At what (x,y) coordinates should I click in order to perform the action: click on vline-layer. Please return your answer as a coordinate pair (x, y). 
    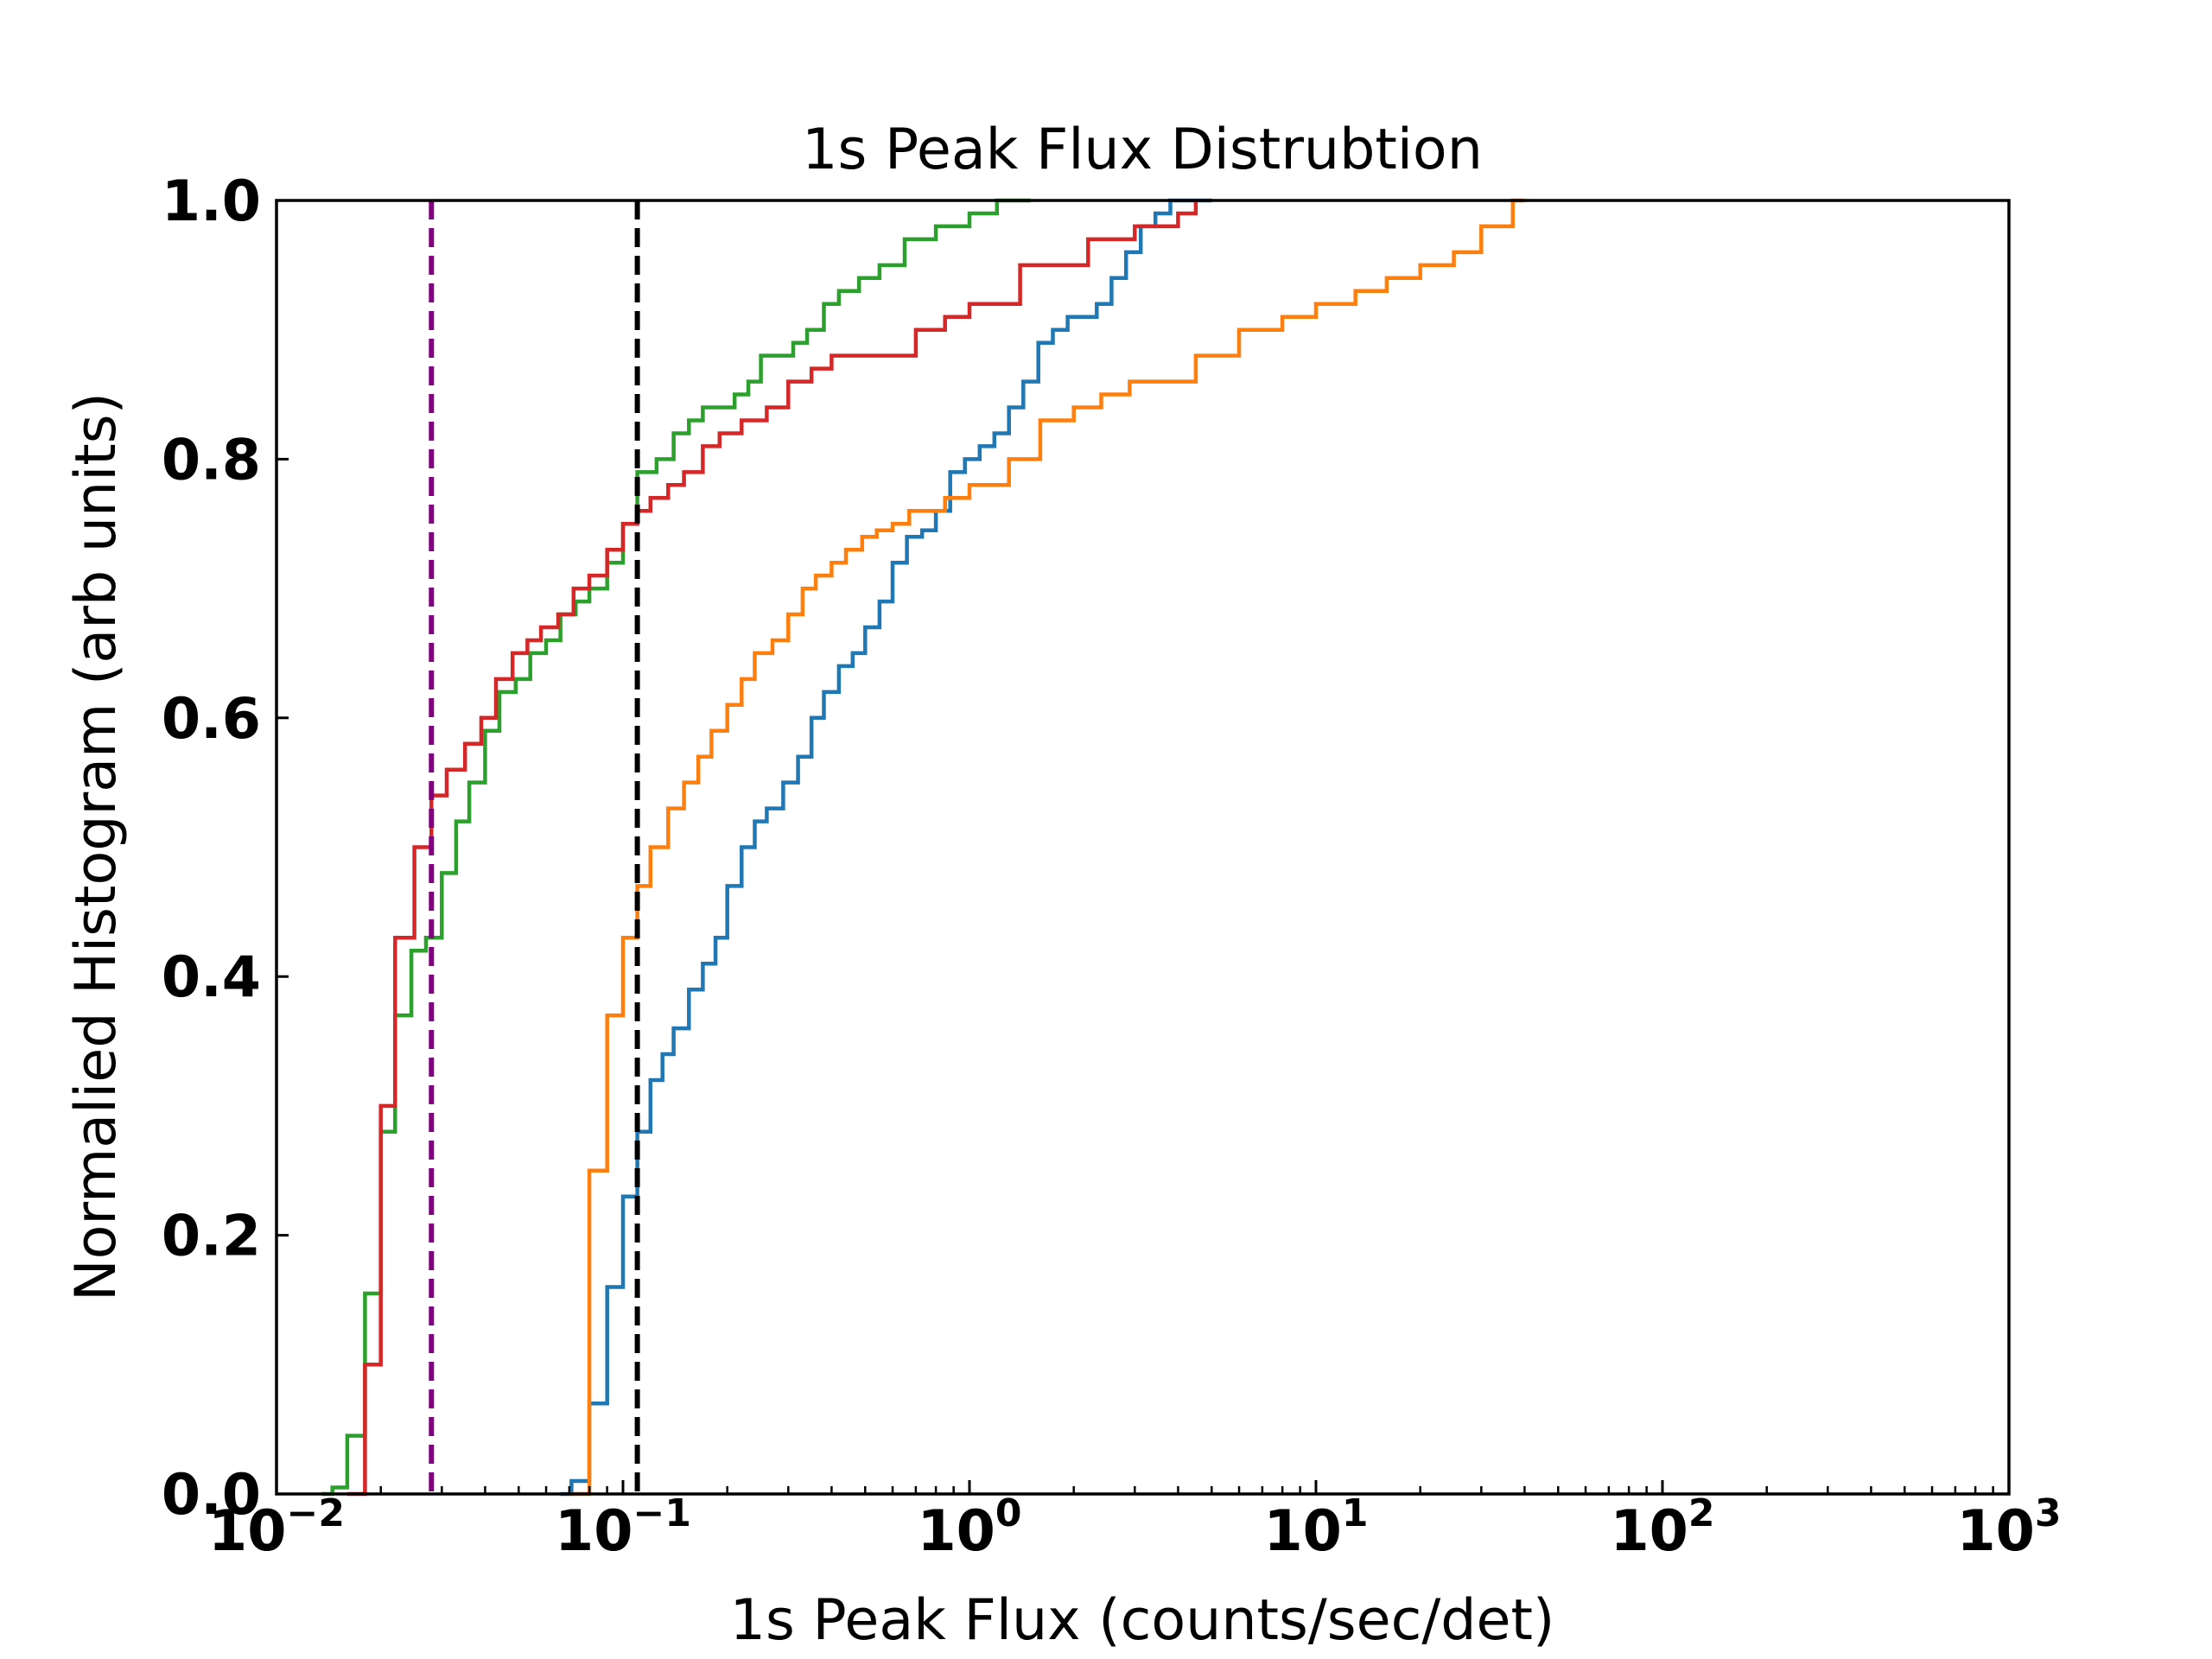
    Looking at the image, I should click on (534, 847).